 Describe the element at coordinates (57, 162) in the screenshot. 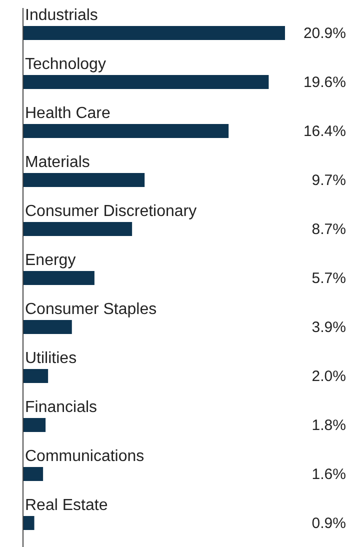

I see `y-tick-label: Materials` at that location.